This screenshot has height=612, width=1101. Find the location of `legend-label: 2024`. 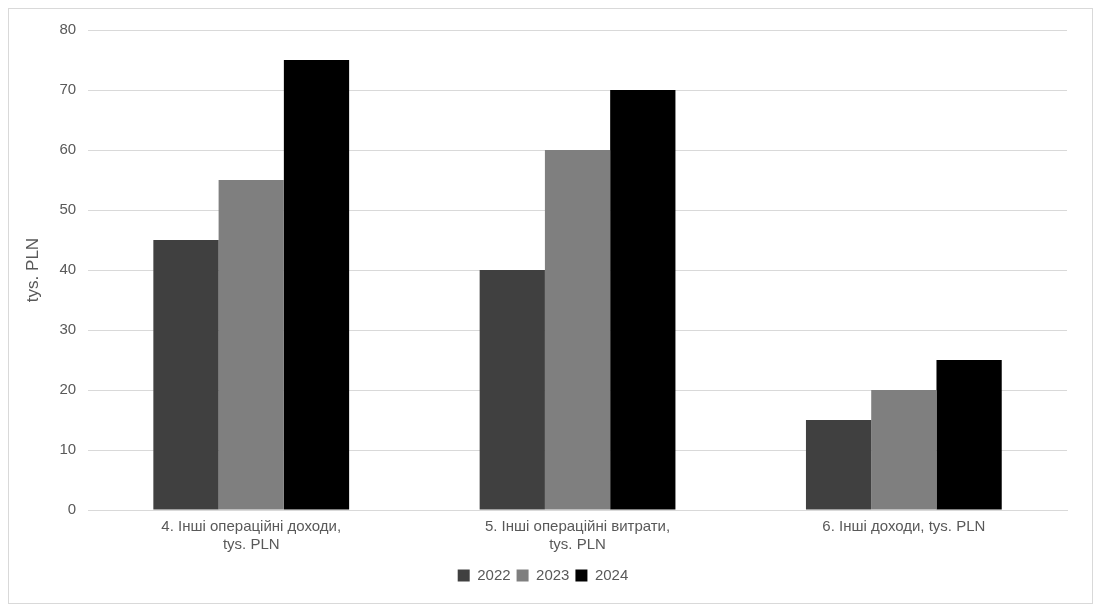

legend-label: 2024 is located at coordinates (611, 574).